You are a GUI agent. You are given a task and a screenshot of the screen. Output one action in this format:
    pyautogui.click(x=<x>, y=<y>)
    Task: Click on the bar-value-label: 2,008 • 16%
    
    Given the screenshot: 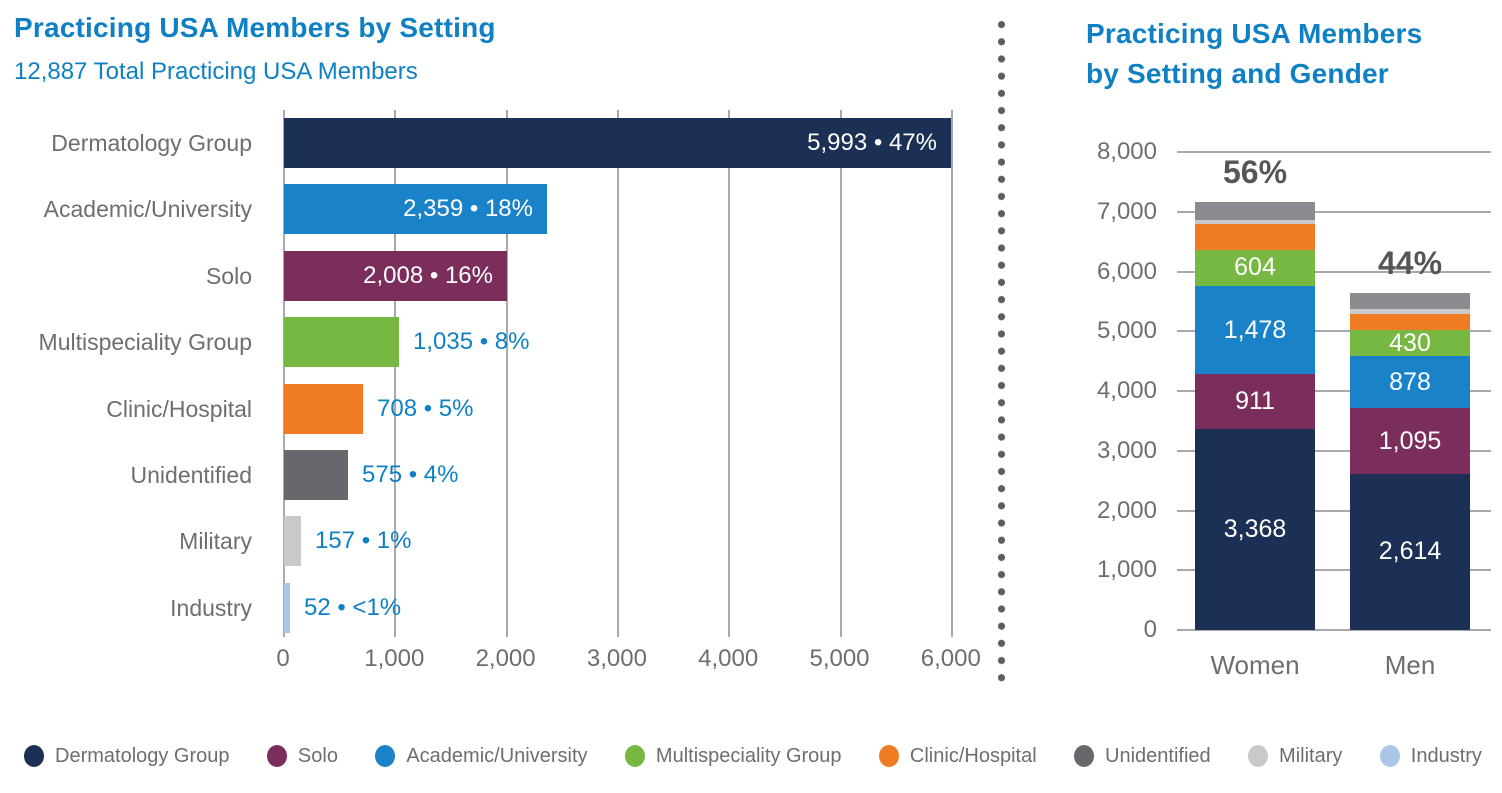 What is the action you would take?
    pyautogui.click(x=428, y=275)
    